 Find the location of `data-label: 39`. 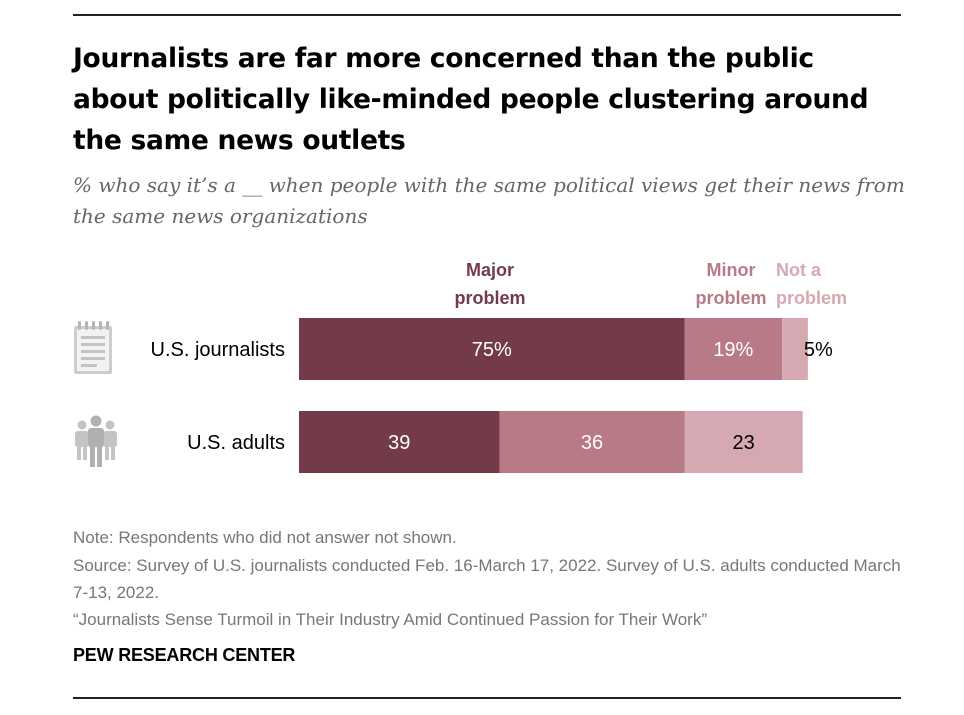

data-label: 39 is located at coordinates (399, 443).